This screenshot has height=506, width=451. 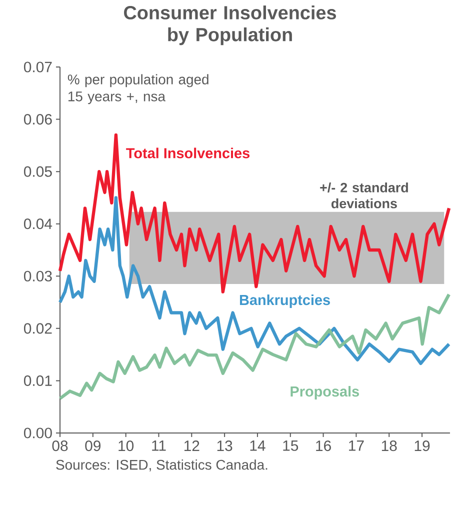 What do you see at coordinates (92, 446) in the screenshot?
I see `x-tick-label: 09` at bounding box center [92, 446].